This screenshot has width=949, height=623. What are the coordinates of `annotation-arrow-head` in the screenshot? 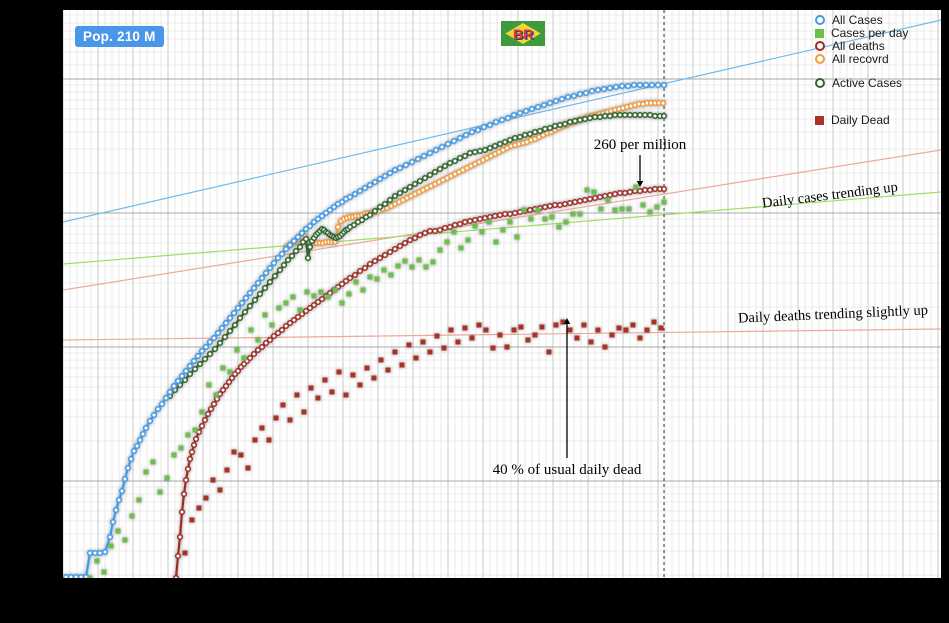 It's located at (567, 321).